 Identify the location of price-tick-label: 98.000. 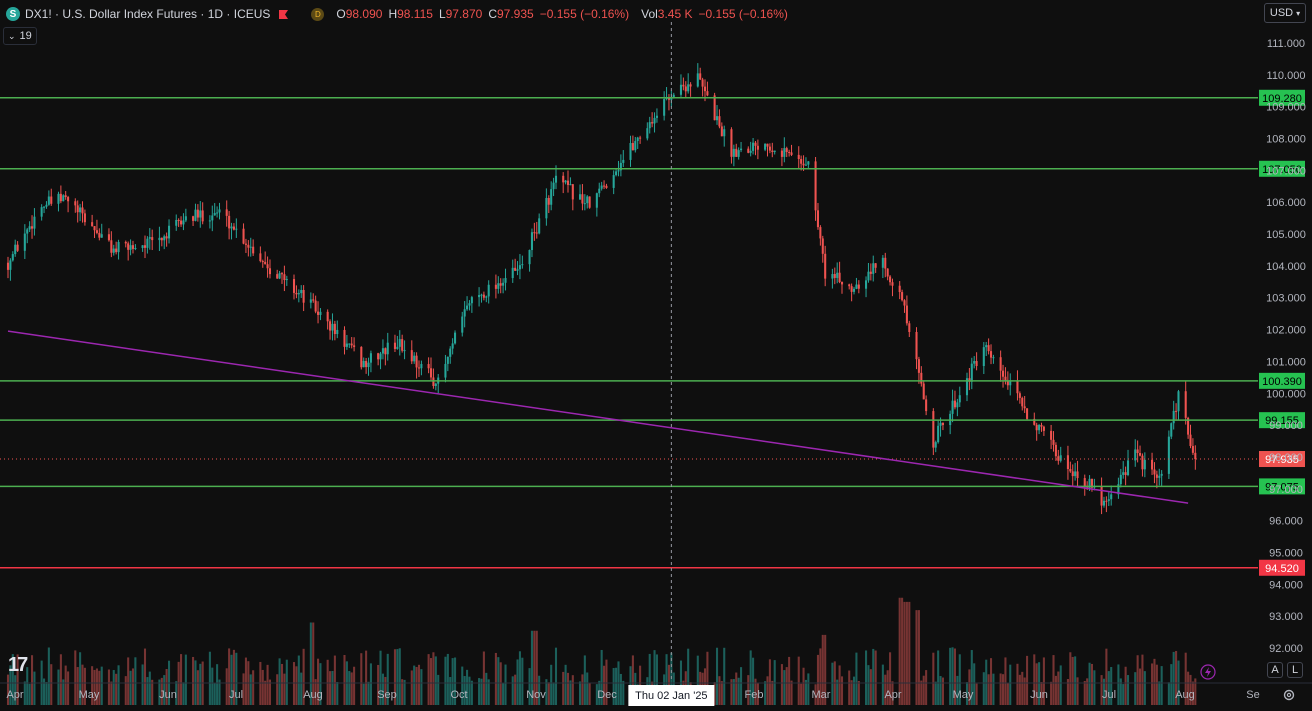
(1286, 458).